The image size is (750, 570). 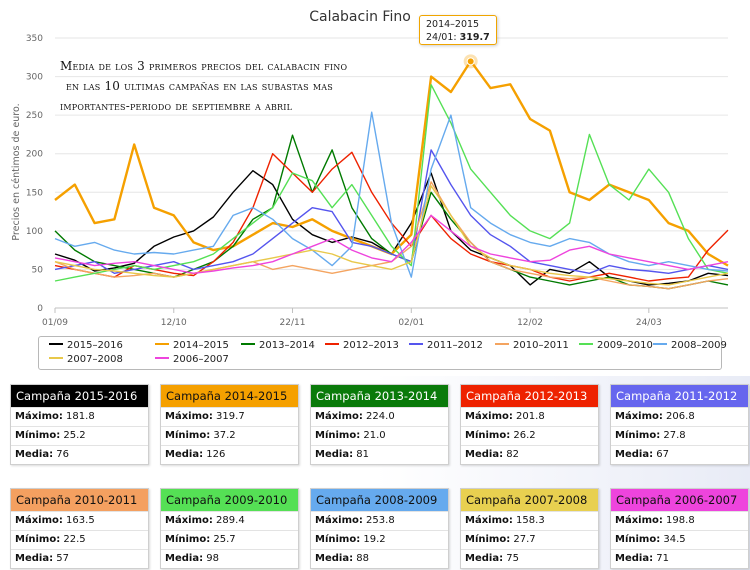 I want to click on legend-label: 2014–2015, so click(x=201, y=345).